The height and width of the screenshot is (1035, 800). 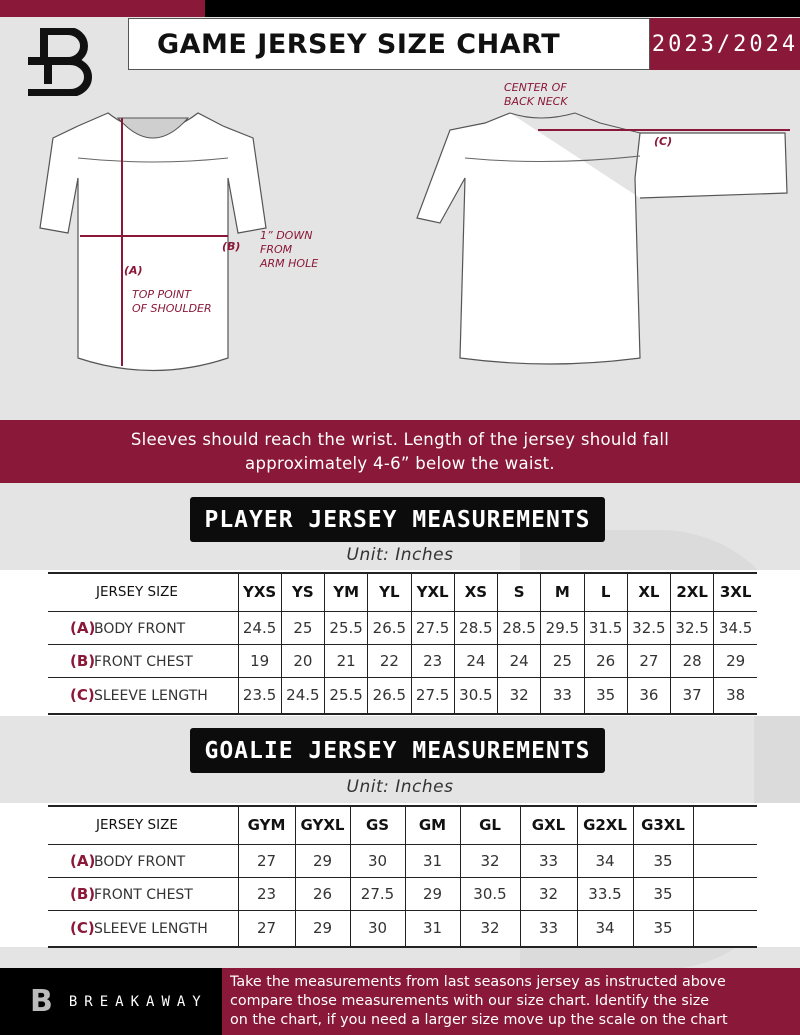 What do you see at coordinates (502, 8) in the screenshot?
I see `top-bar` at bounding box center [502, 8].